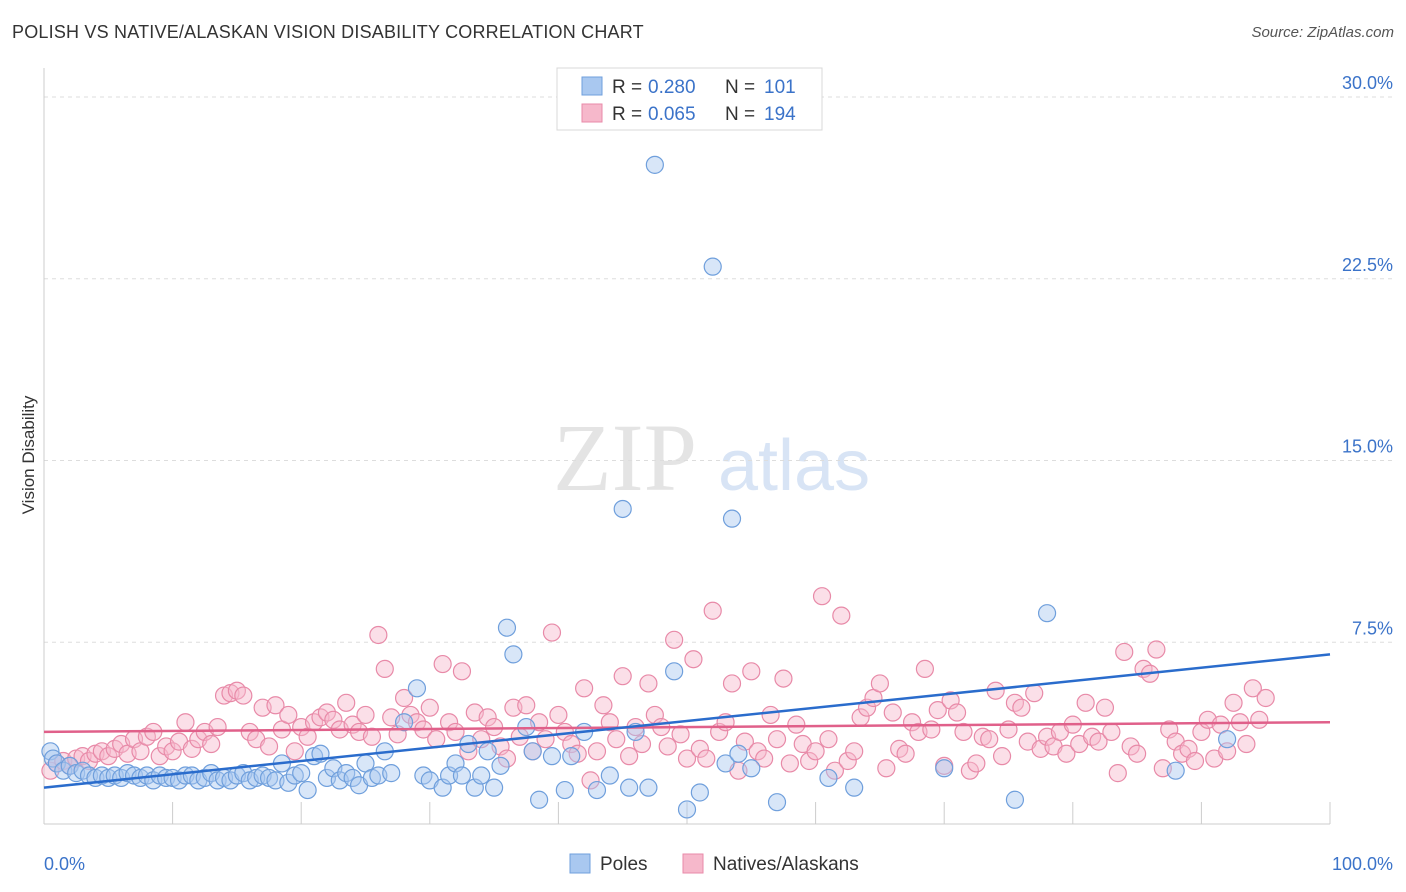 The width and height of the screenshot is (1406, 892). I want to click on natives-trend-line, so click(687, 727).